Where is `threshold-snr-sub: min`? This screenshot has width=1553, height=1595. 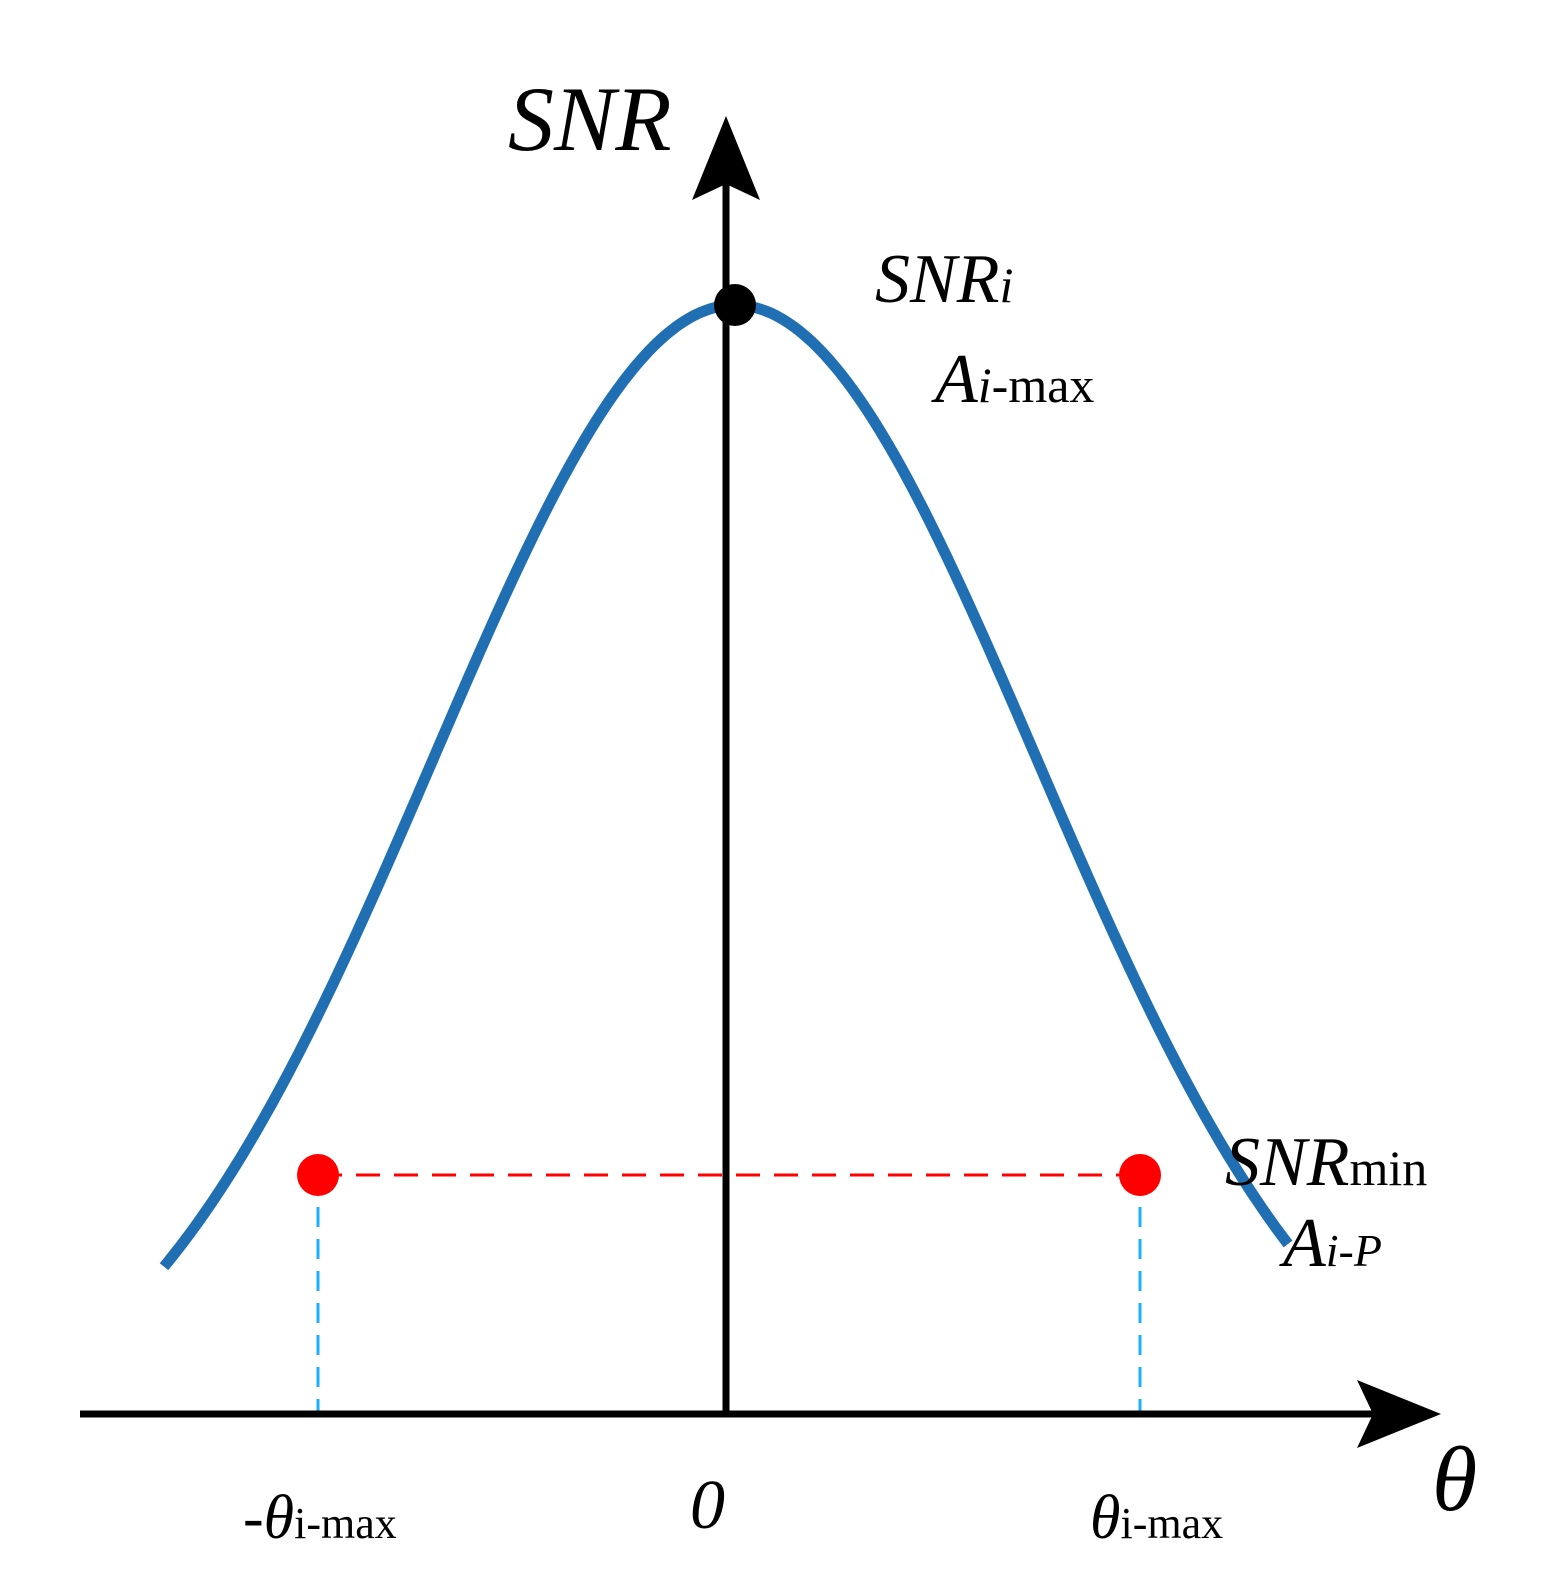
threshold-snr-sub: min is located at coordinates (1388, 1168).